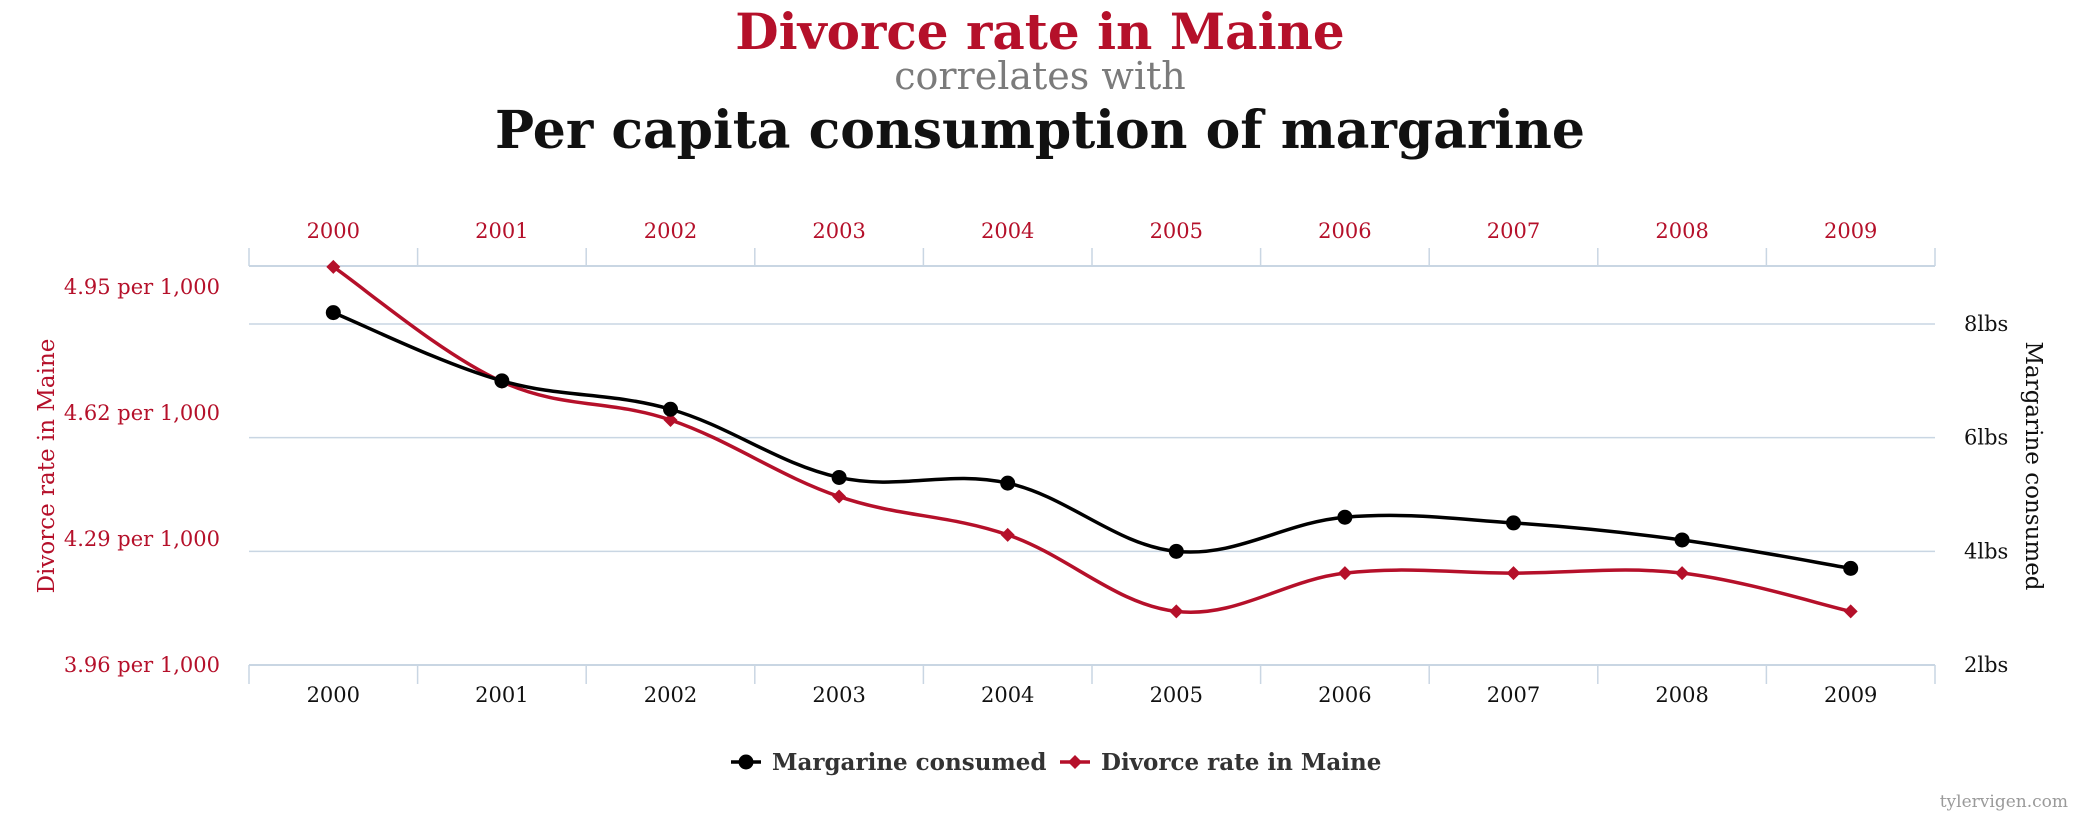  Describe the element at coordinates (333, 231) in the screenshot. I see `x-tick-label-top: 2000` at that location.